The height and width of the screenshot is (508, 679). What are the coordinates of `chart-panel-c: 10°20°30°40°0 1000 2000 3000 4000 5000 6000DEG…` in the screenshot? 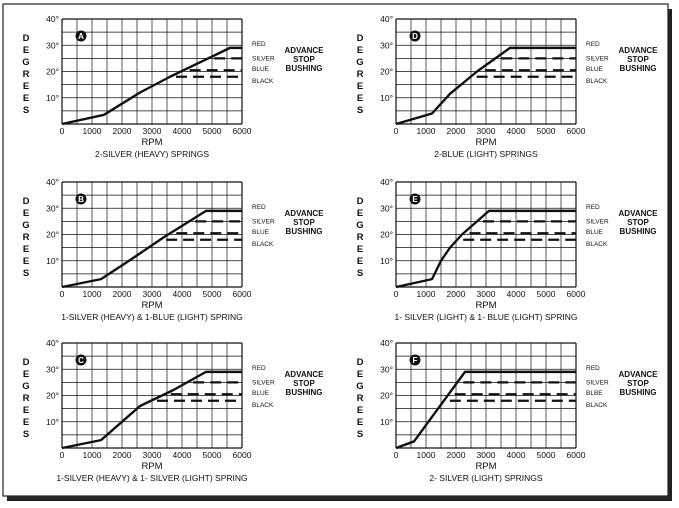 It's located at (173, 410).